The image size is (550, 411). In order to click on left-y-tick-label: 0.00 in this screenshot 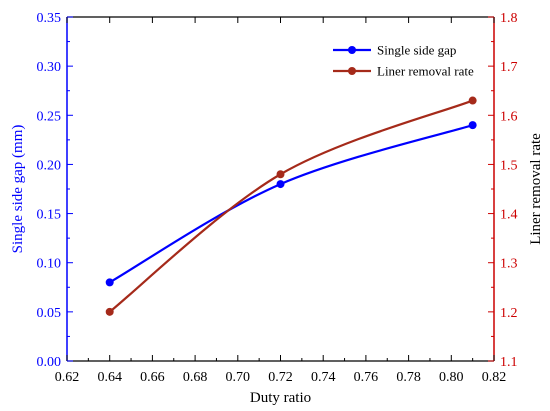, I will do `click(49, 362)`.